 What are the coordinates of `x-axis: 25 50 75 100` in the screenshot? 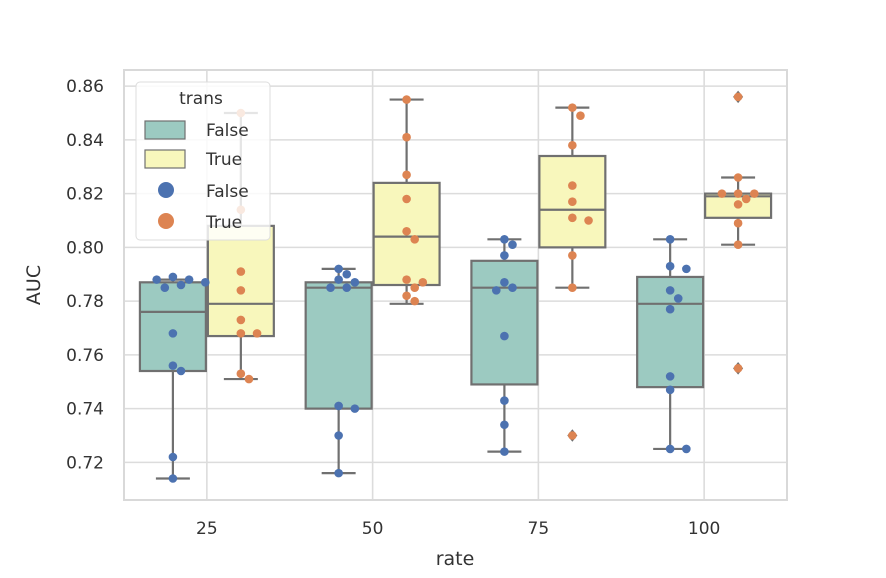 It's located at (458, 529).